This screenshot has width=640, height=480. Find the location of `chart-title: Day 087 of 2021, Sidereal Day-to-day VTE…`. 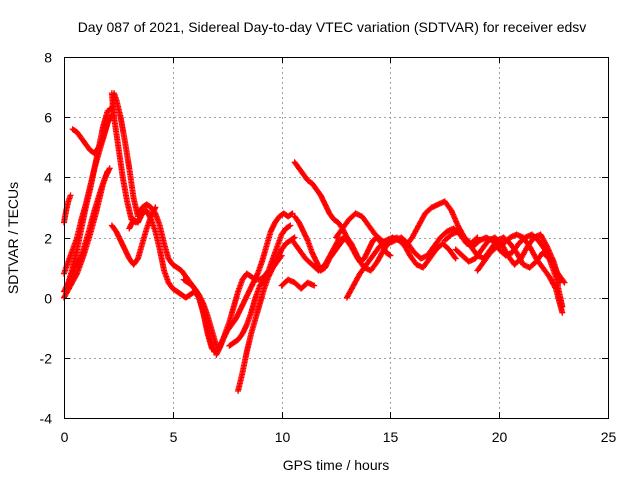

chart-title: Day 087 of 2021, Sidereal Day-to-day VTE… is located at coordinates (332, 27).